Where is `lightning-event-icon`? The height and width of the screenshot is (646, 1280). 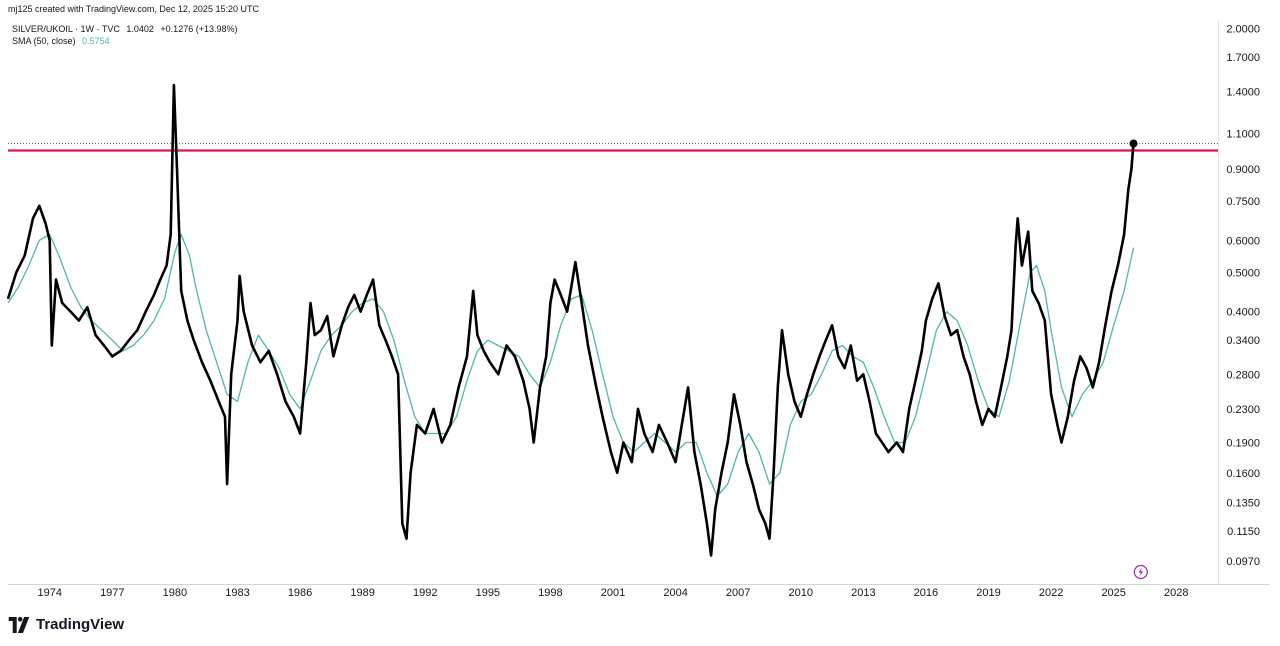 lightning-event-icon is located at coordinates (1140, 572).